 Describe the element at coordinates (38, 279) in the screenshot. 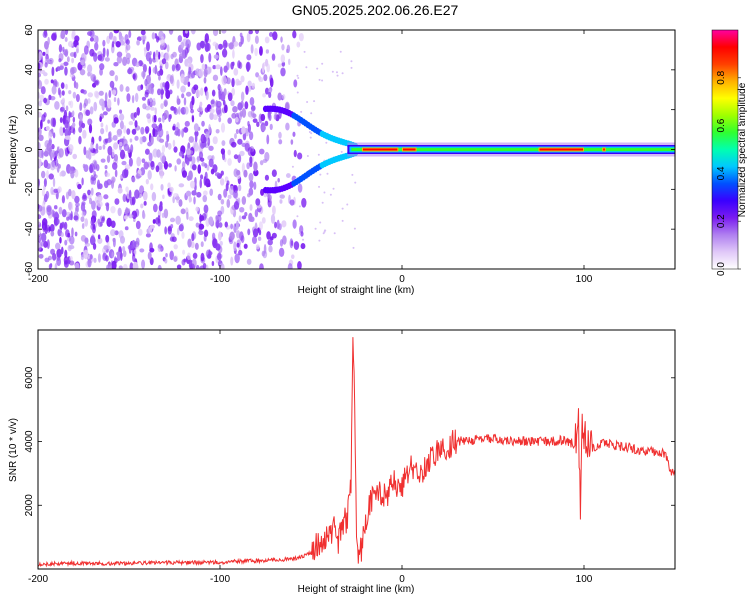

I see `x-tick-label: -200` at that location.